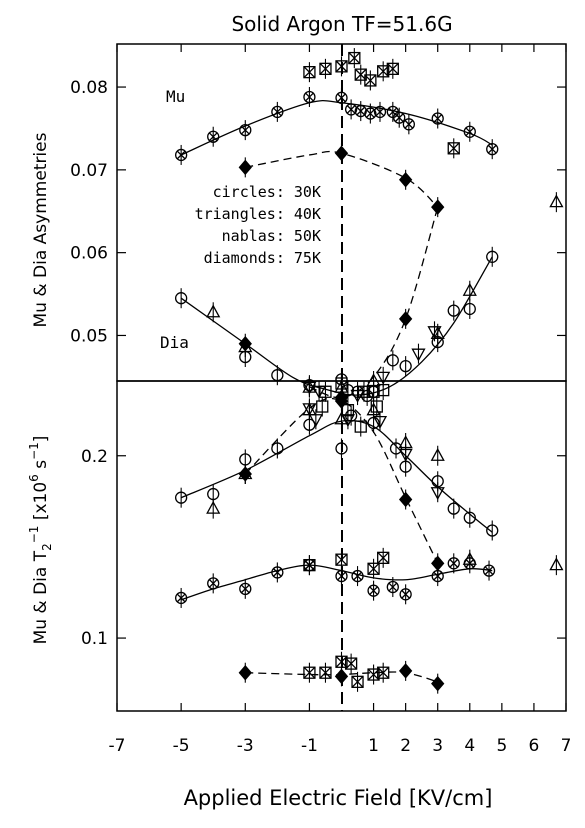 Image resolution: width=585 pixels, height=828 pixels. Describe the element at coordinates (336, 326) in the screenshot. I see `series-open-circle` at that location.